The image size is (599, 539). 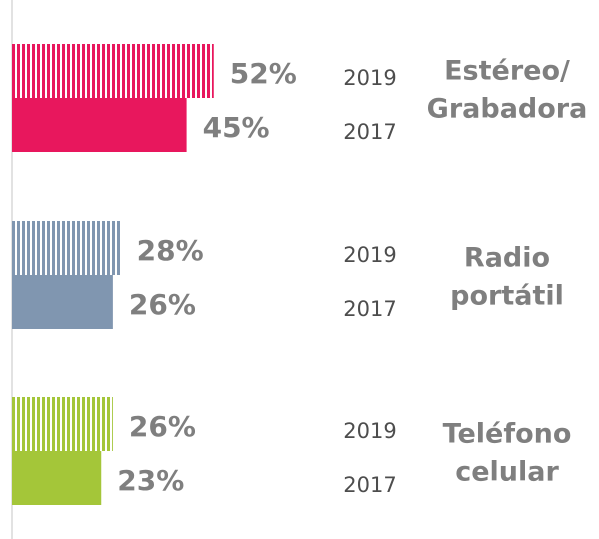 I want to click on value-label: 45%, so click(x=236, y=127).